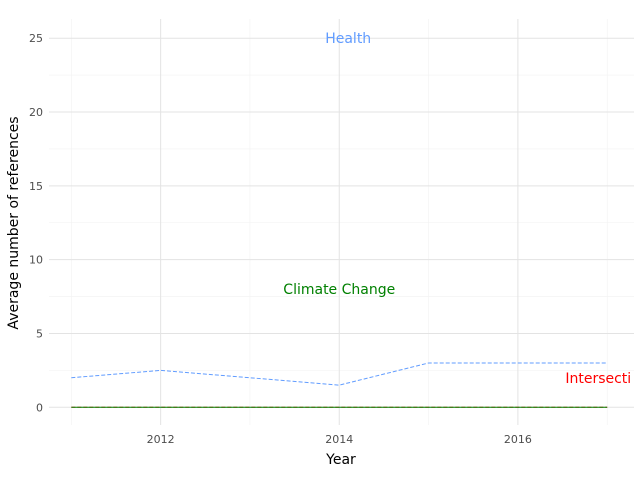 The width and height of the screenshot is (640, 480). What do you see at coordinates (339, 374) in the screenshot?
I see `series-line-health` at bounding box center [339, 374].